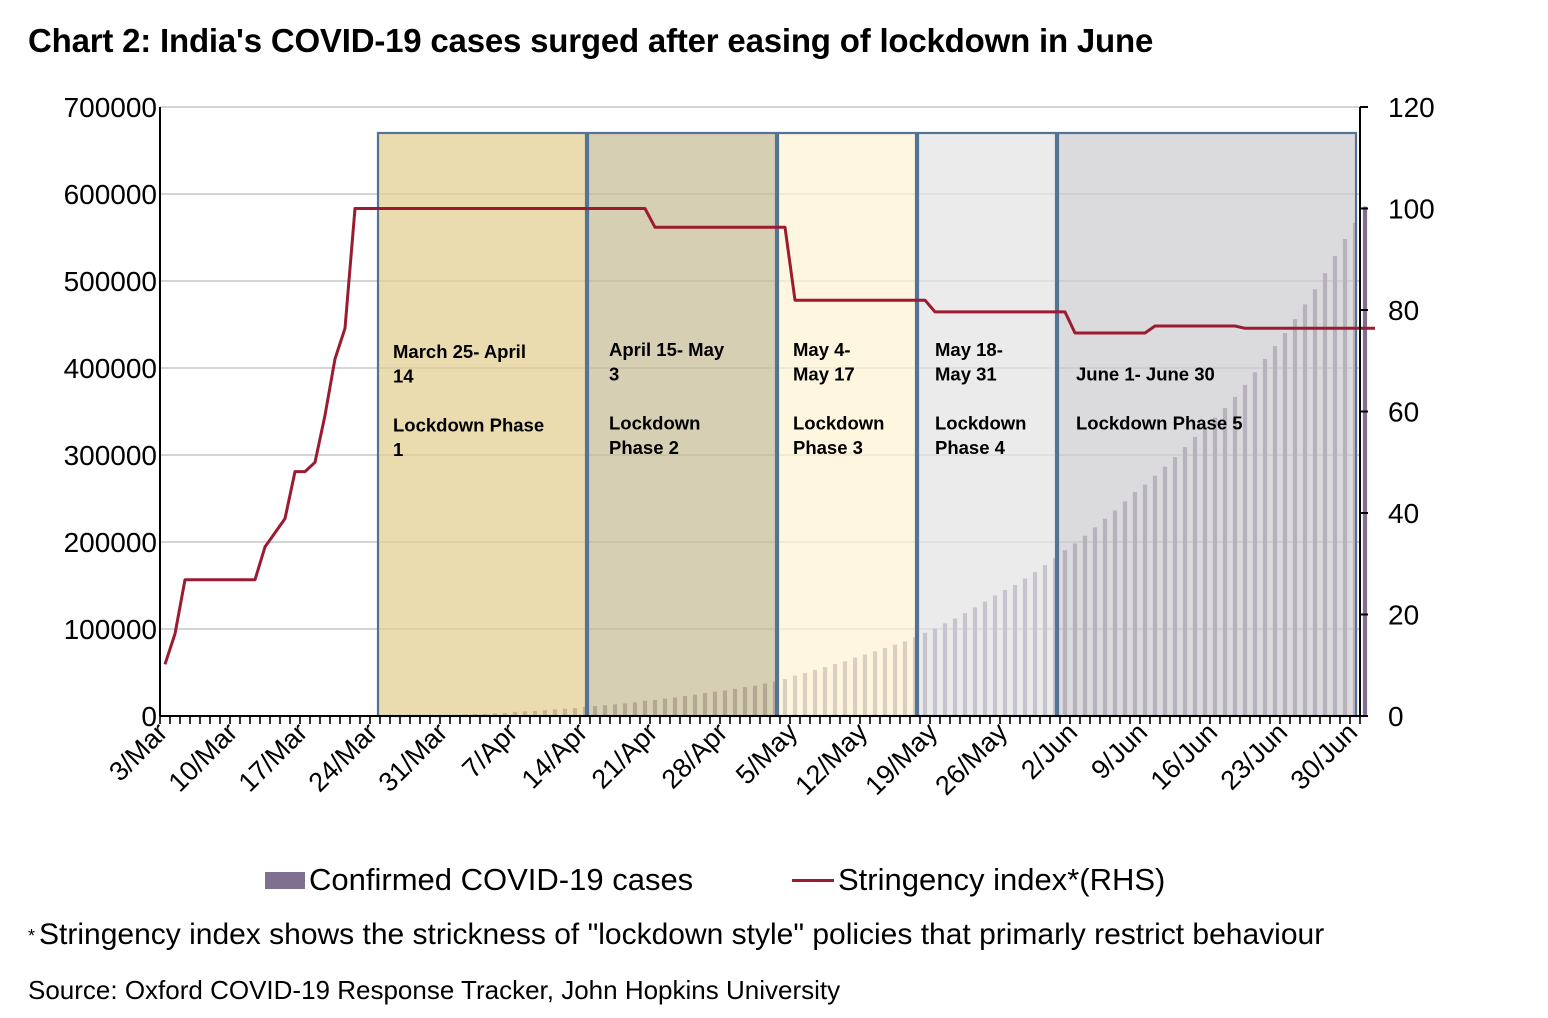  What do you see at coordinates (1403, 412) in the screenshot?
I see `y-right-tick-label: 60` at bounding box center [1403, 412].